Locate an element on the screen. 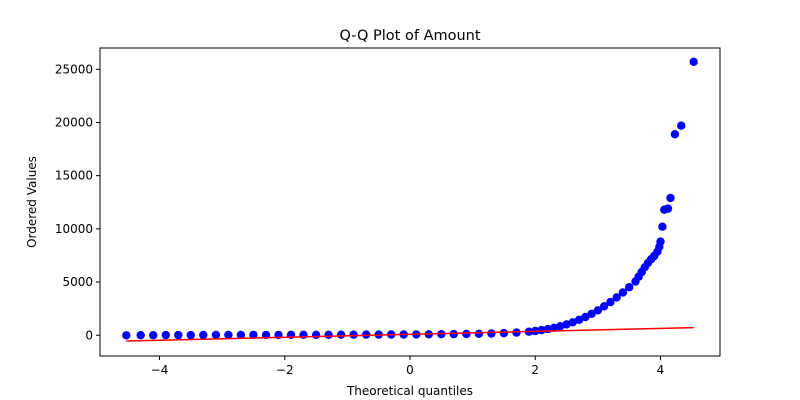  x-tick-label: 2 is located at coordinates (535, 370).